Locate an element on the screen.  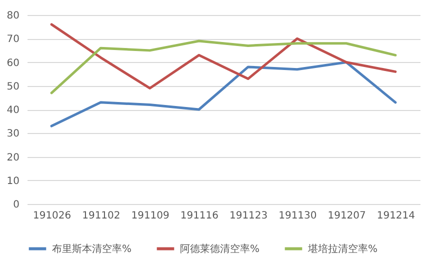
x-tick-label: 191214 is located at coordinates (396, 216).